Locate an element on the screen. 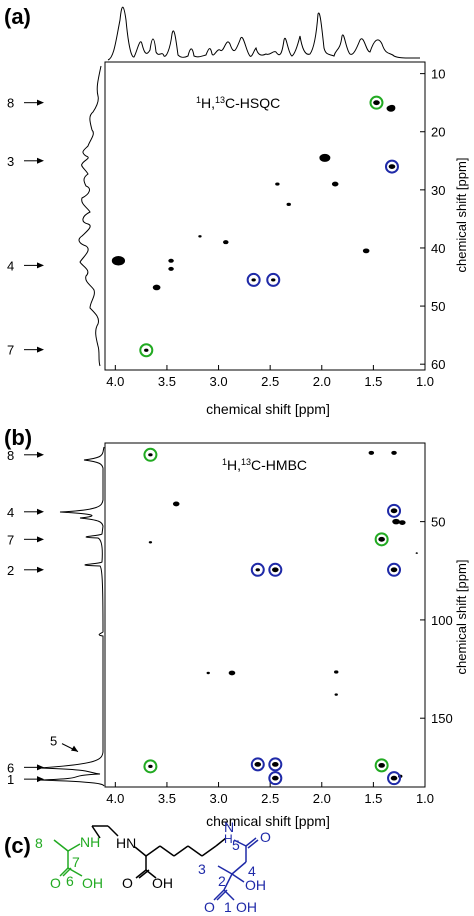  atom-label-o-left: O is located at coordinates (209, 907).